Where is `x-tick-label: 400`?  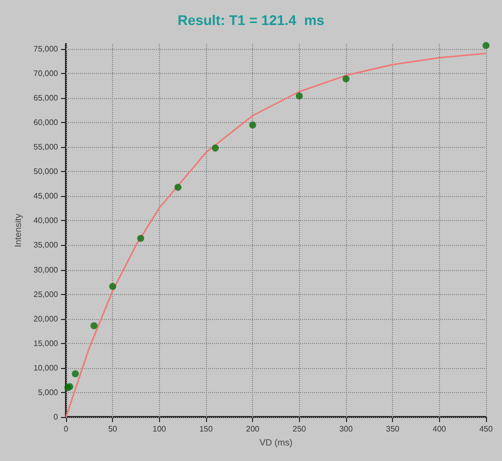 x-tick-label: 400 is located at coordinates (439, 429).